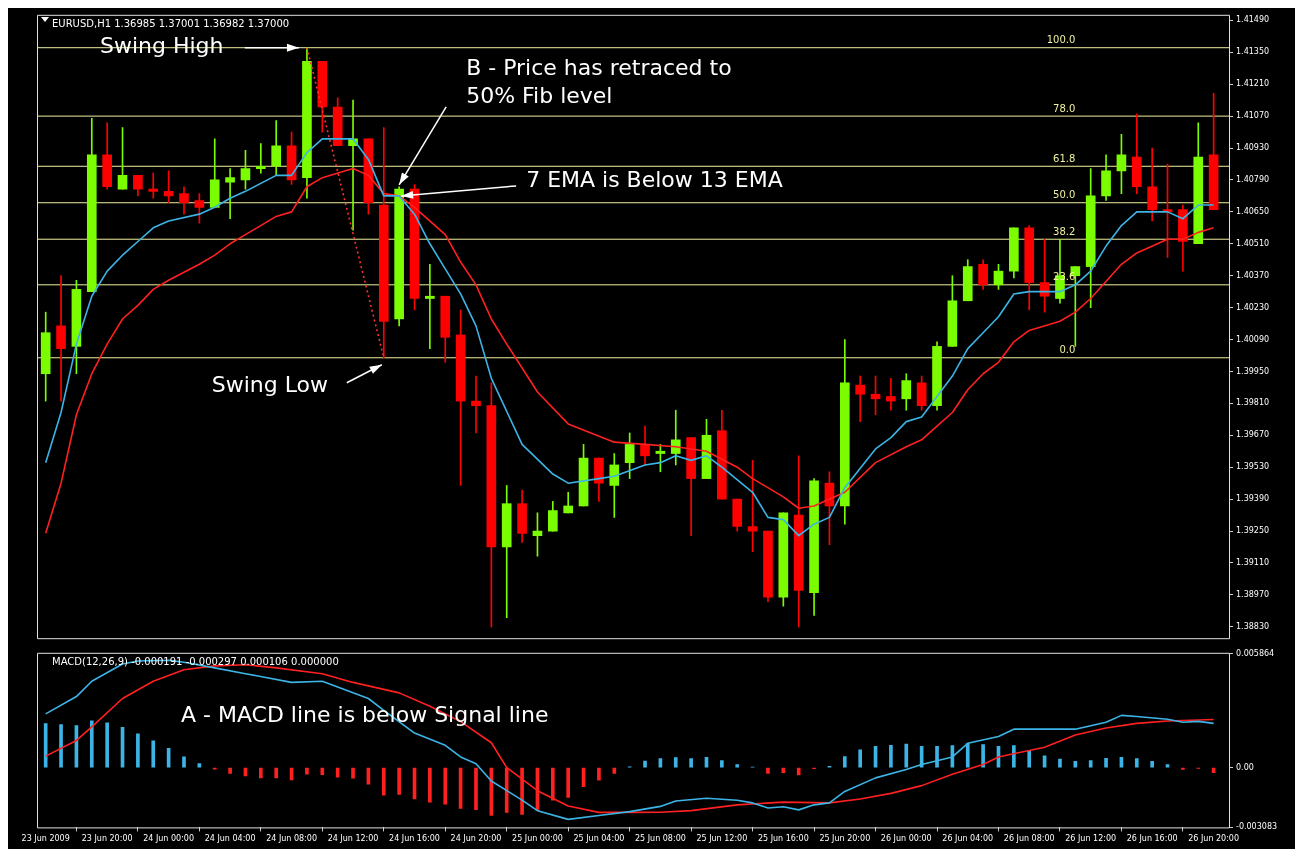 Image resolution: width=1303 pixels, height=857 pixels. What do you see at coordinates (353, 839) in the screenshot?
I see `x-tick-label: 24 Jun 12:00` at bounding box center [353, 839].